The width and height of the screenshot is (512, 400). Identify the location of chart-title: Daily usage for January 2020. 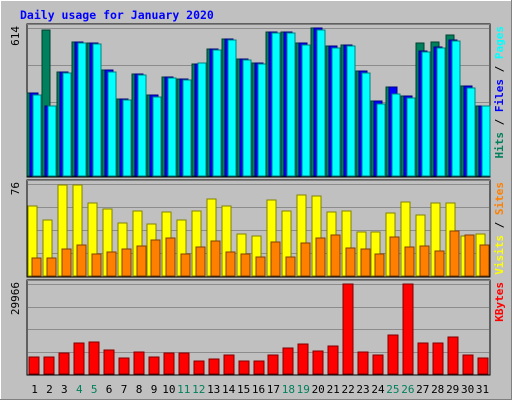
(117, 15).